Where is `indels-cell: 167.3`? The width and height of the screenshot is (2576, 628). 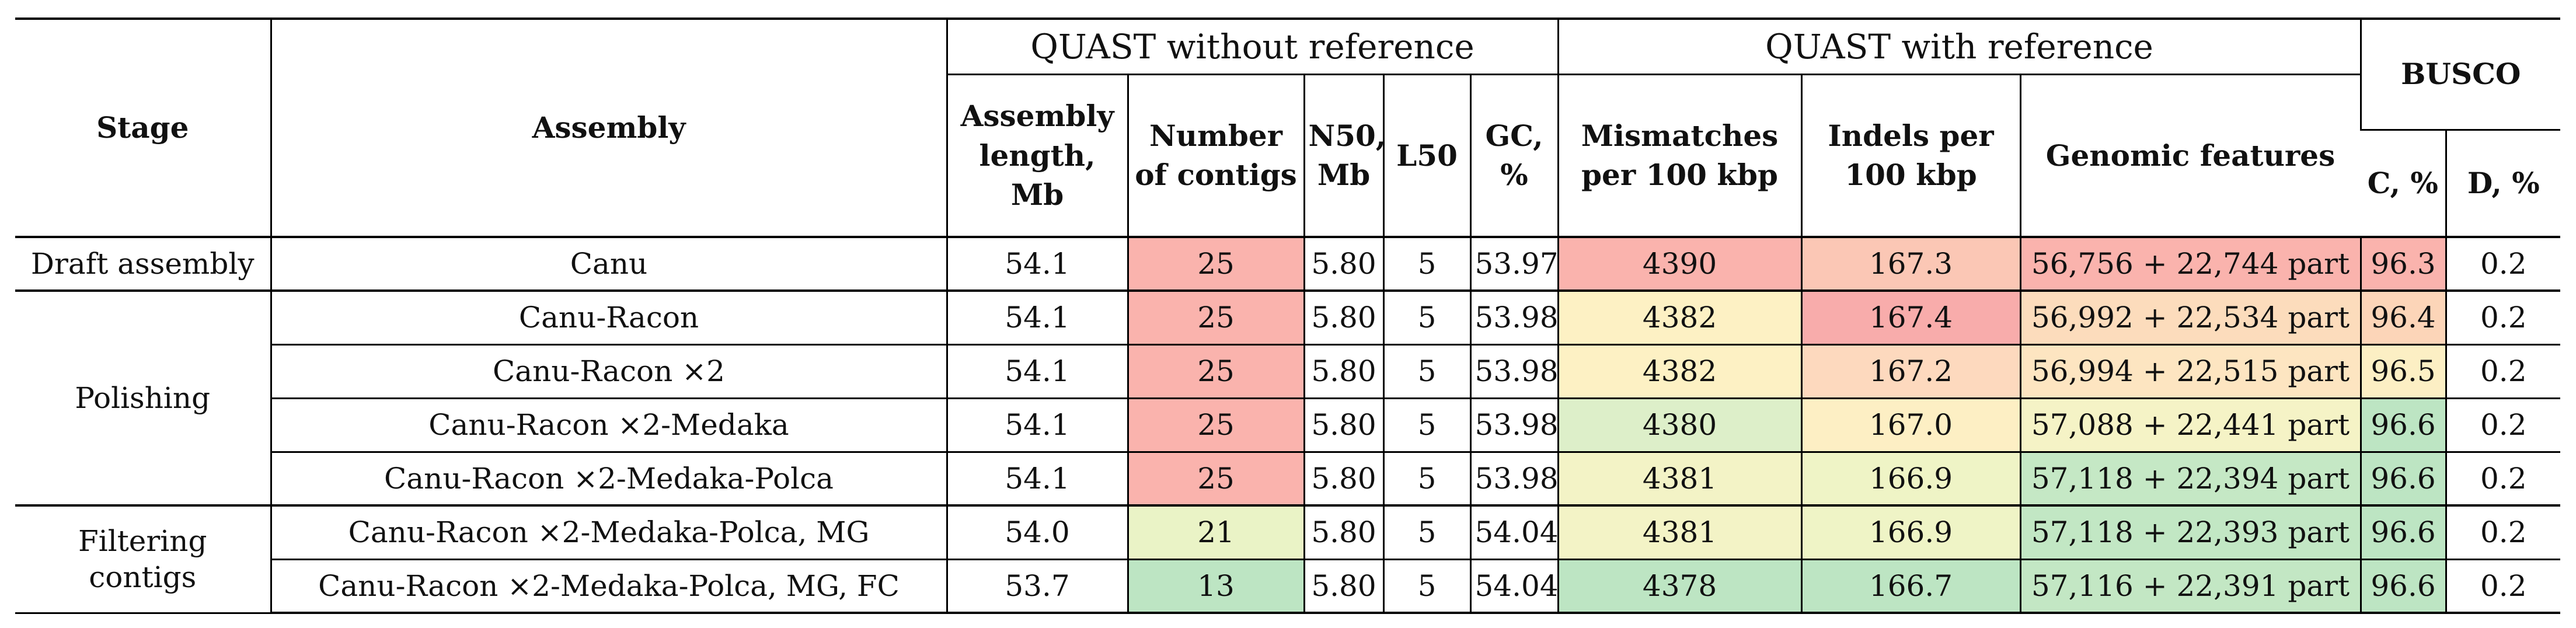
indels-cell: 167.3 is located at coordinates (1911, 264).